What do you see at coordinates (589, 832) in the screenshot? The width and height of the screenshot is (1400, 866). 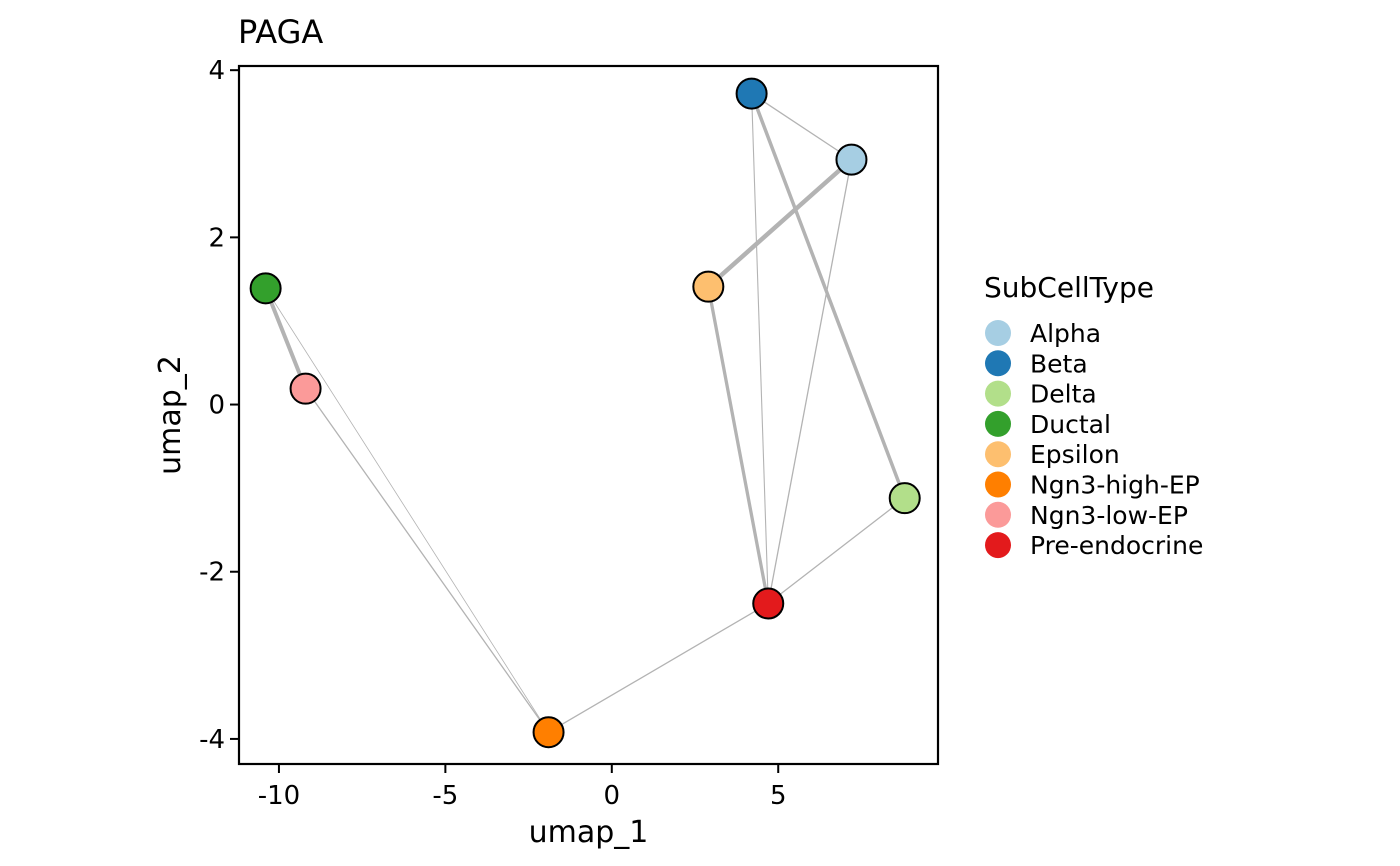 I see `x-axis-label: umap_1` at bounding box center [589, 832].